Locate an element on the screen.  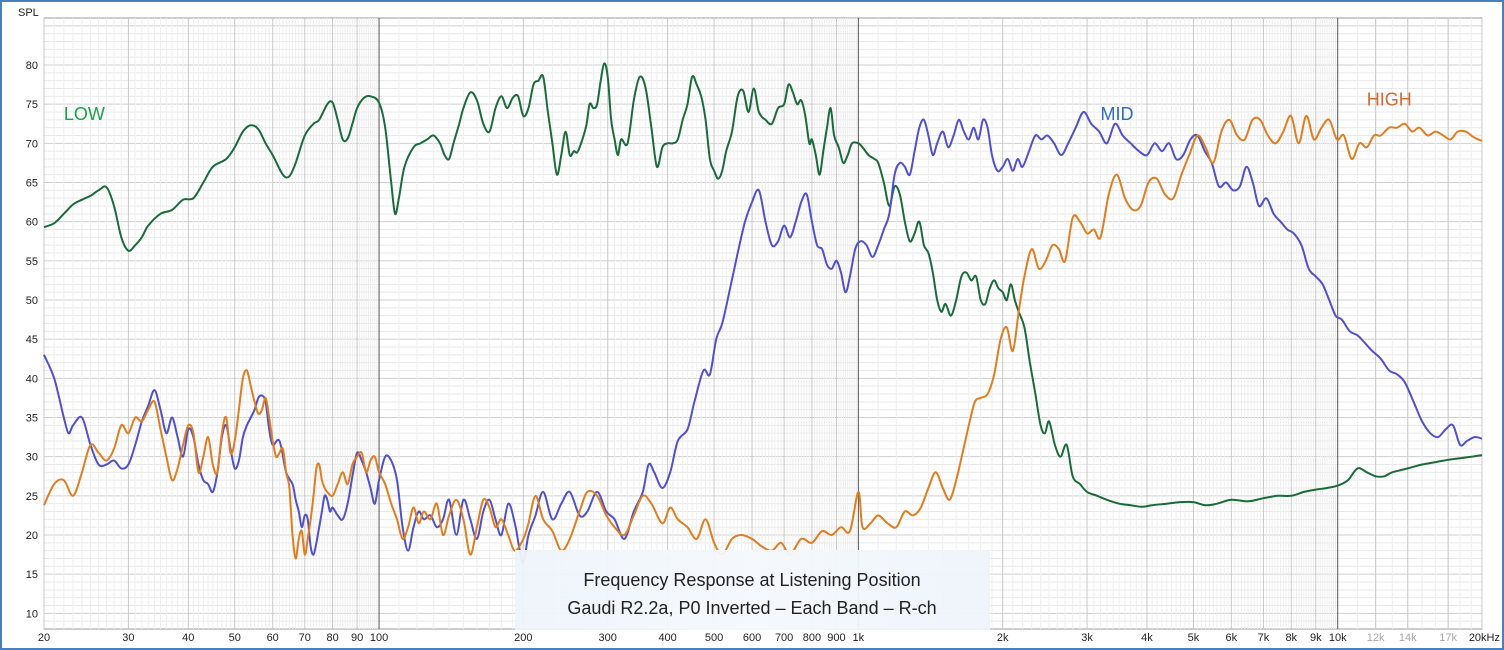
y-axis: 10 15 20 25 30 35 40 45 50 55 60 65 70 75 80 is located at coordinates (32, 340).